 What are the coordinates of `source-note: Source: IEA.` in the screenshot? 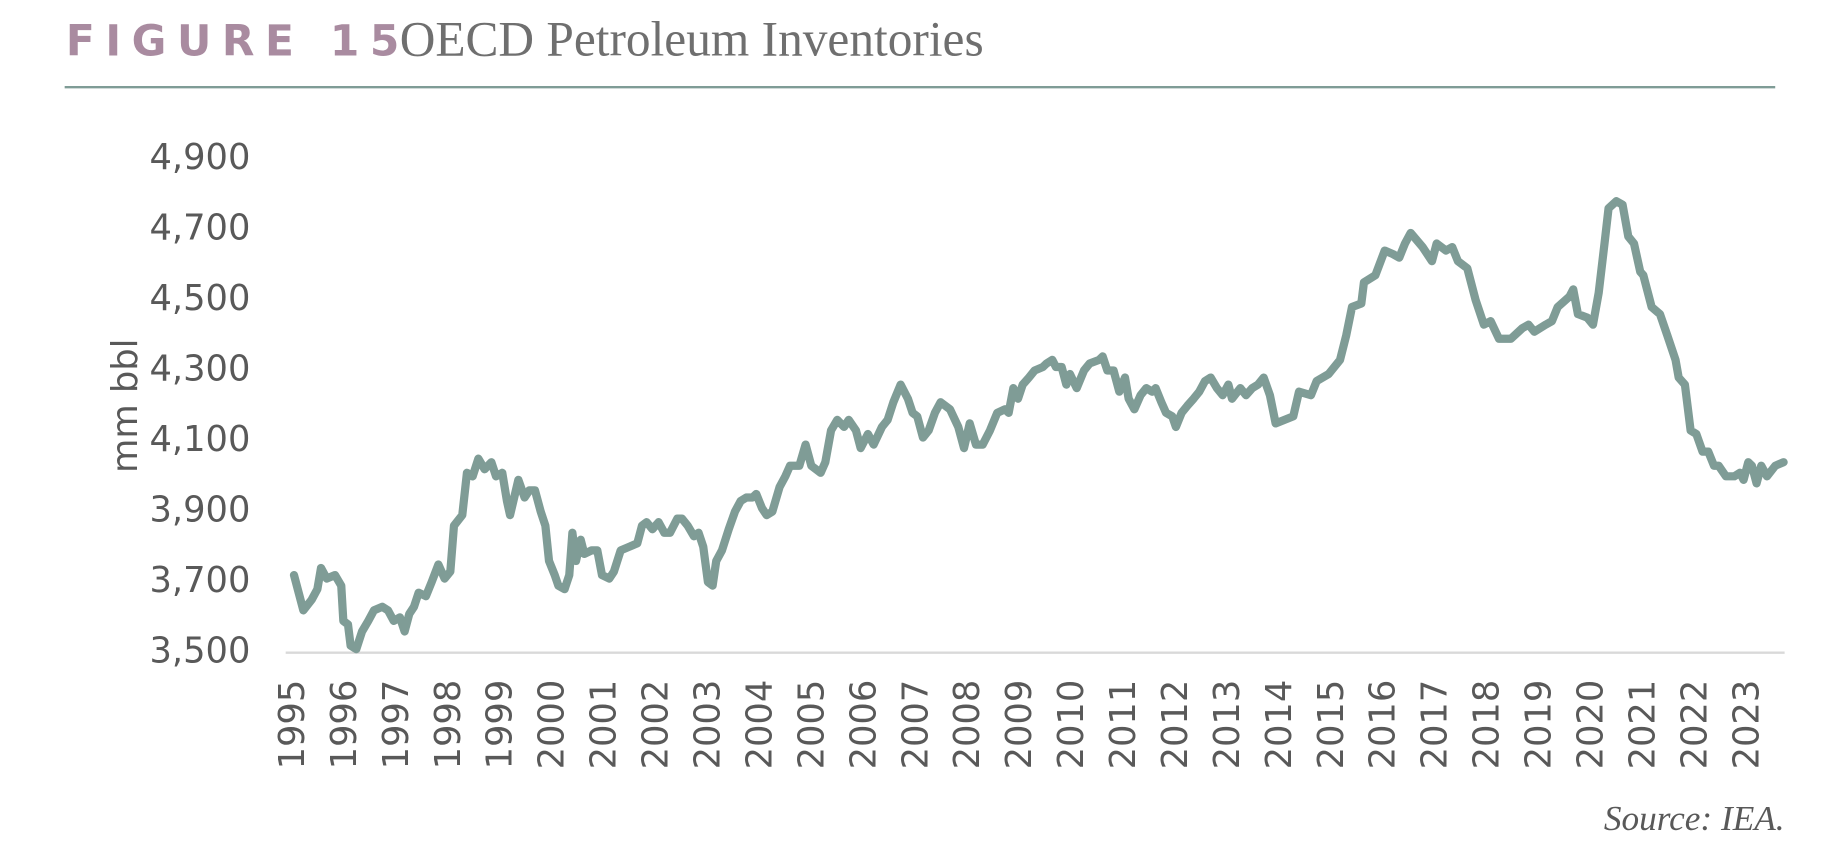 It's located at (1694, 818).